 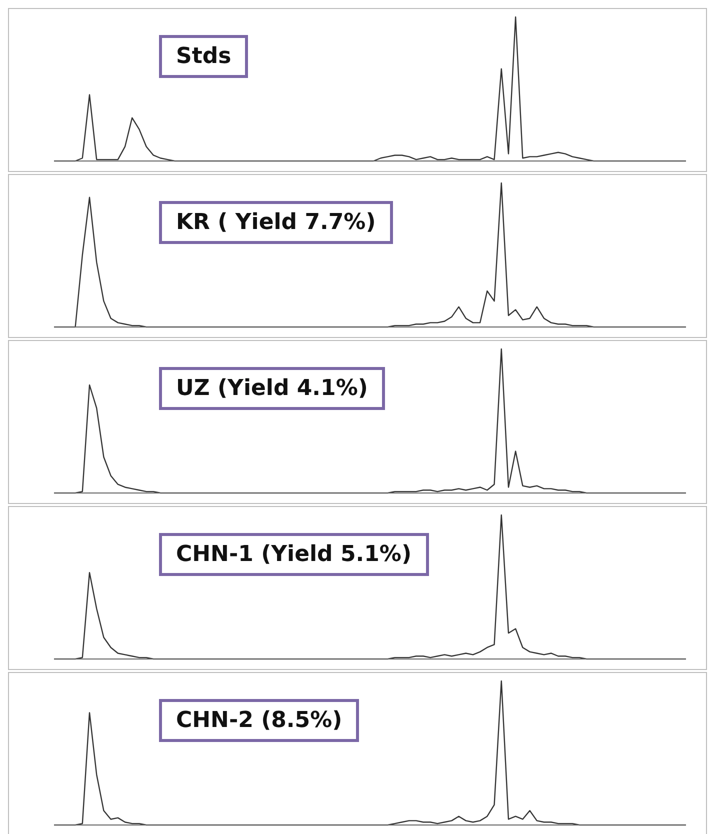 What do you see at coordinates (259, 720) in the screenshot?
I see `text: CHN-2 (8.5%)` at bounding box center [259, 720].